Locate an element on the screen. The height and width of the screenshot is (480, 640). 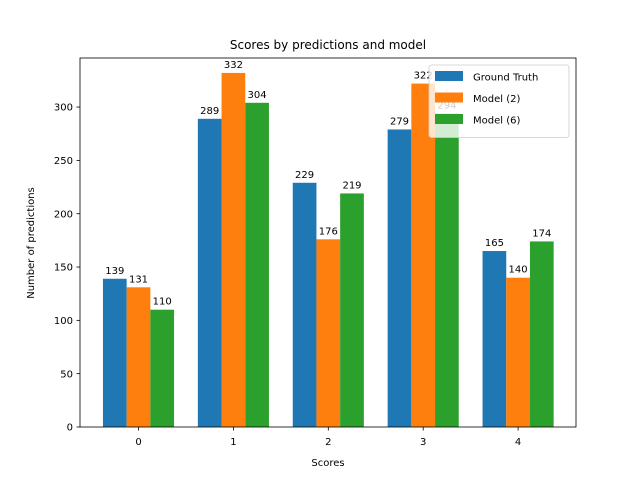
x-tick-label: 1 is located at coordinates (233, 442).